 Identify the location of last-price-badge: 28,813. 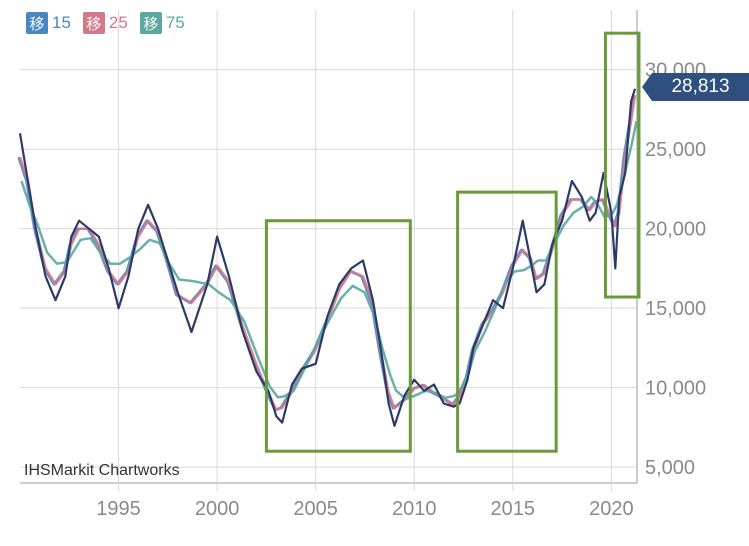
(695, 87).